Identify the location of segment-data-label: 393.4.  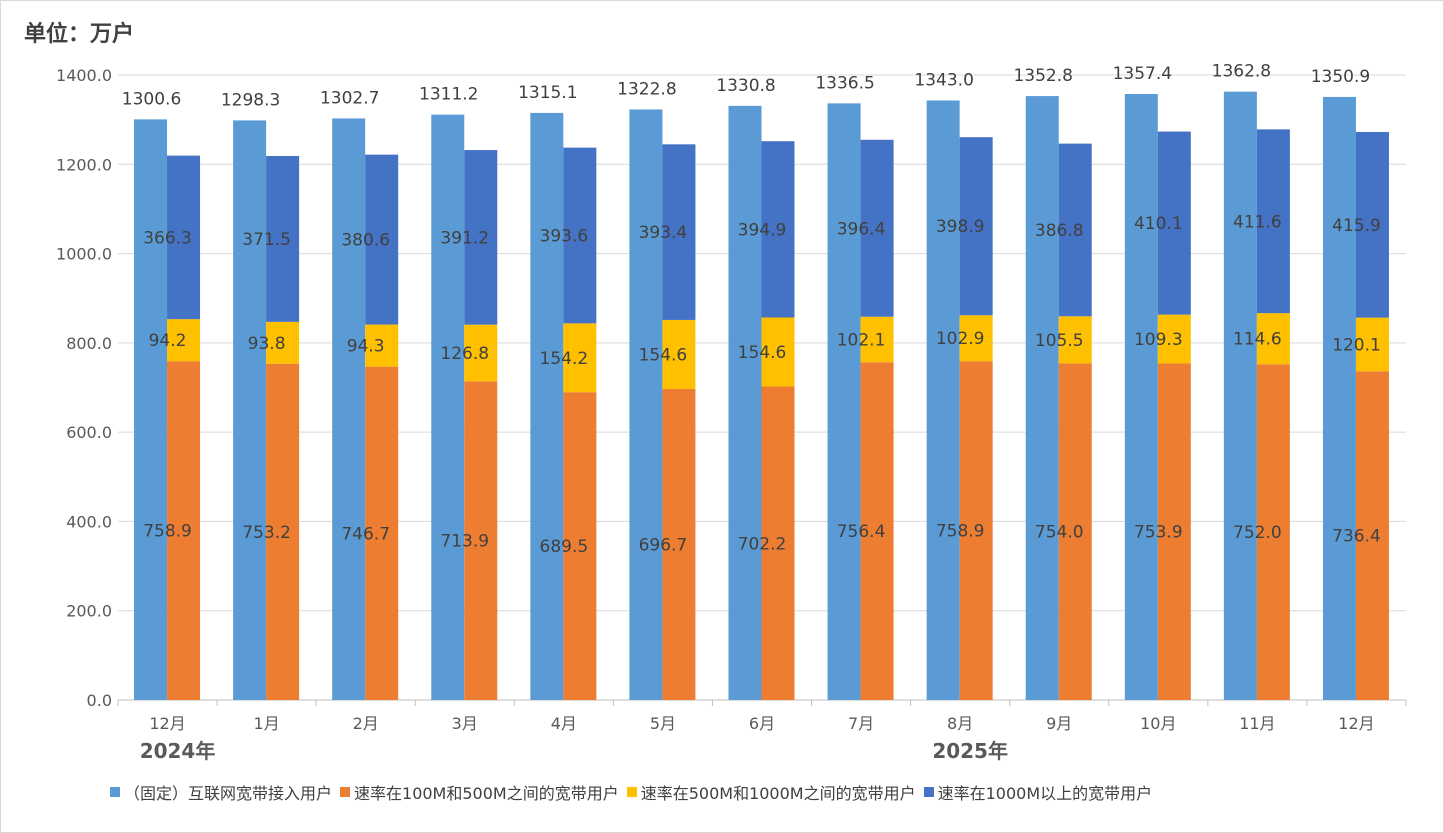
(663, 233).